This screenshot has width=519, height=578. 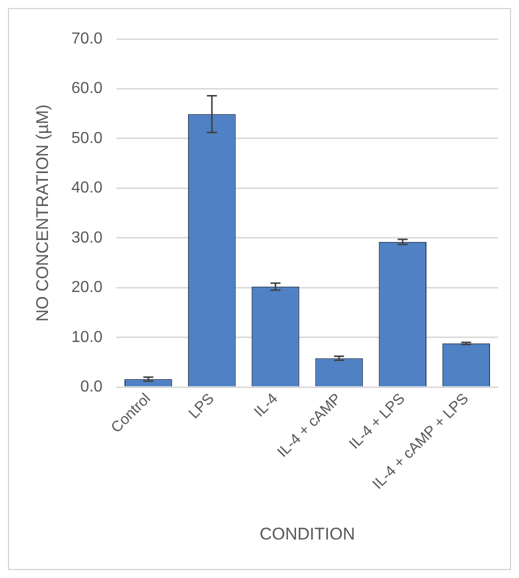 I want to click on y-tick-label: 60.0, so click(x=87, y=89).